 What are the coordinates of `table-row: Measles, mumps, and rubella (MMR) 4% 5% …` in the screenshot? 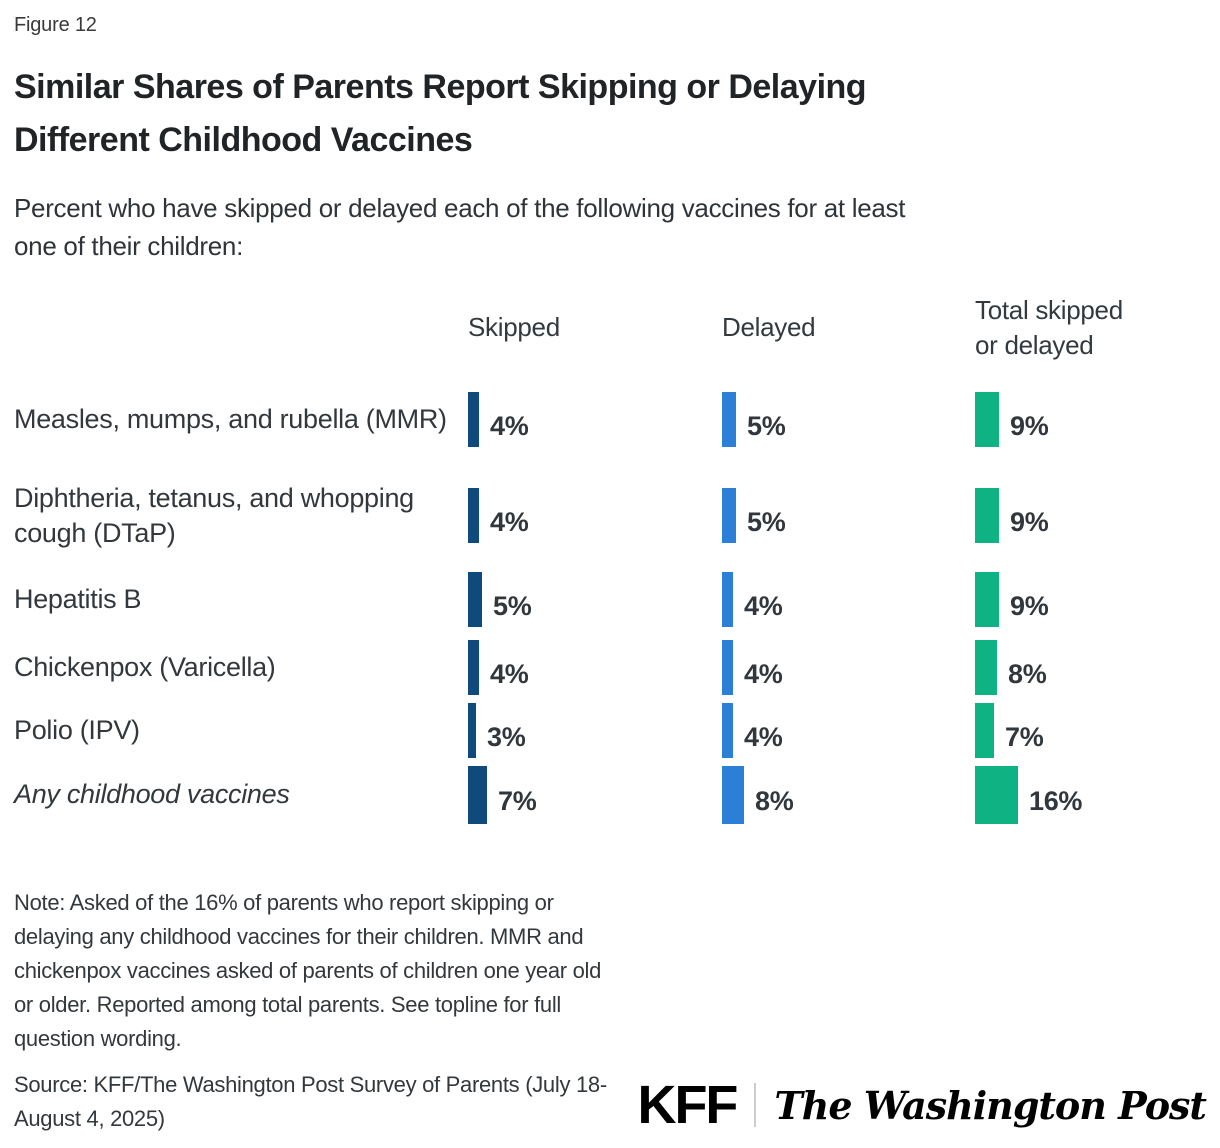 It's located at (610, 420).